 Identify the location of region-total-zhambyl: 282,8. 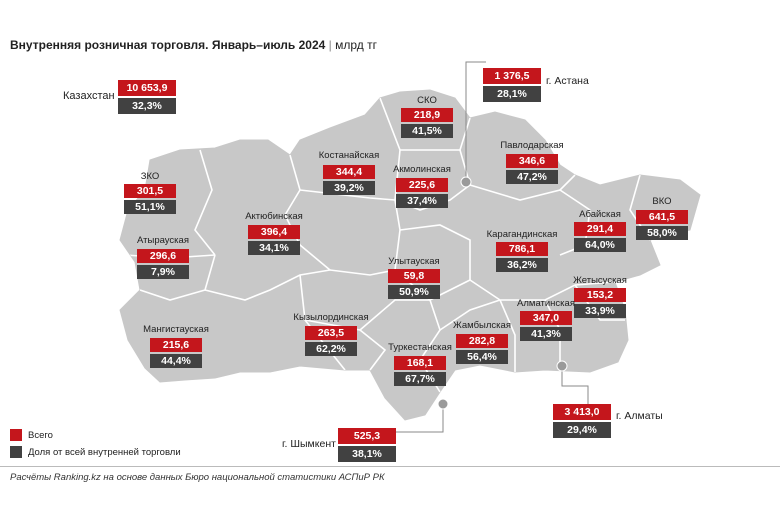
(482, 341).